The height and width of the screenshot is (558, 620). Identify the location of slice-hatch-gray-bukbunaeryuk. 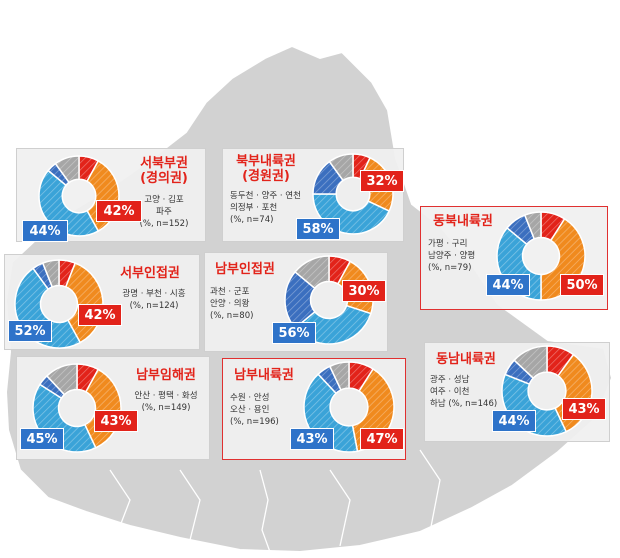
(341, 167).